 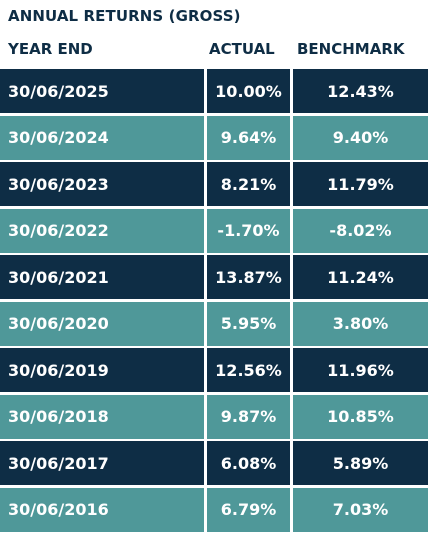 I want to click on table-row: 30/06/2023 8.21% 11.79%, so click(x=214, y=184).